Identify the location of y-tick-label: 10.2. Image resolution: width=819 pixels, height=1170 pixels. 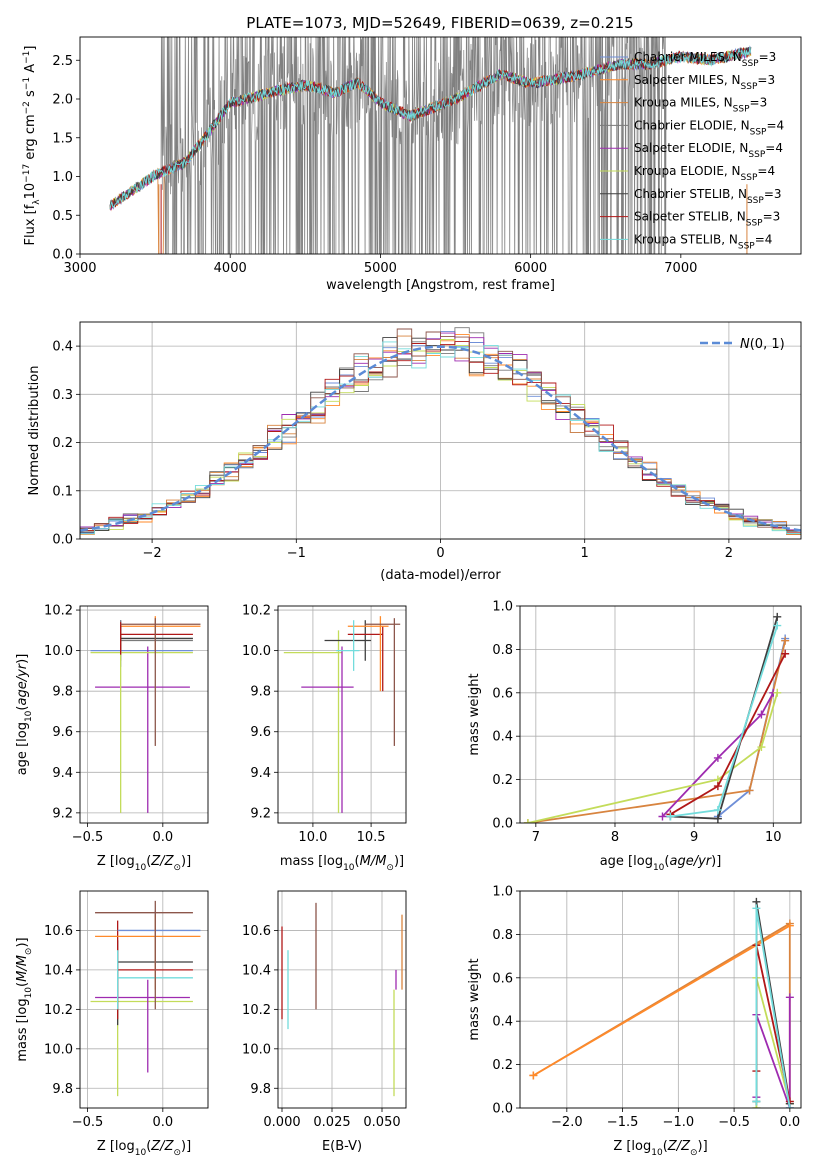
(58, 611).